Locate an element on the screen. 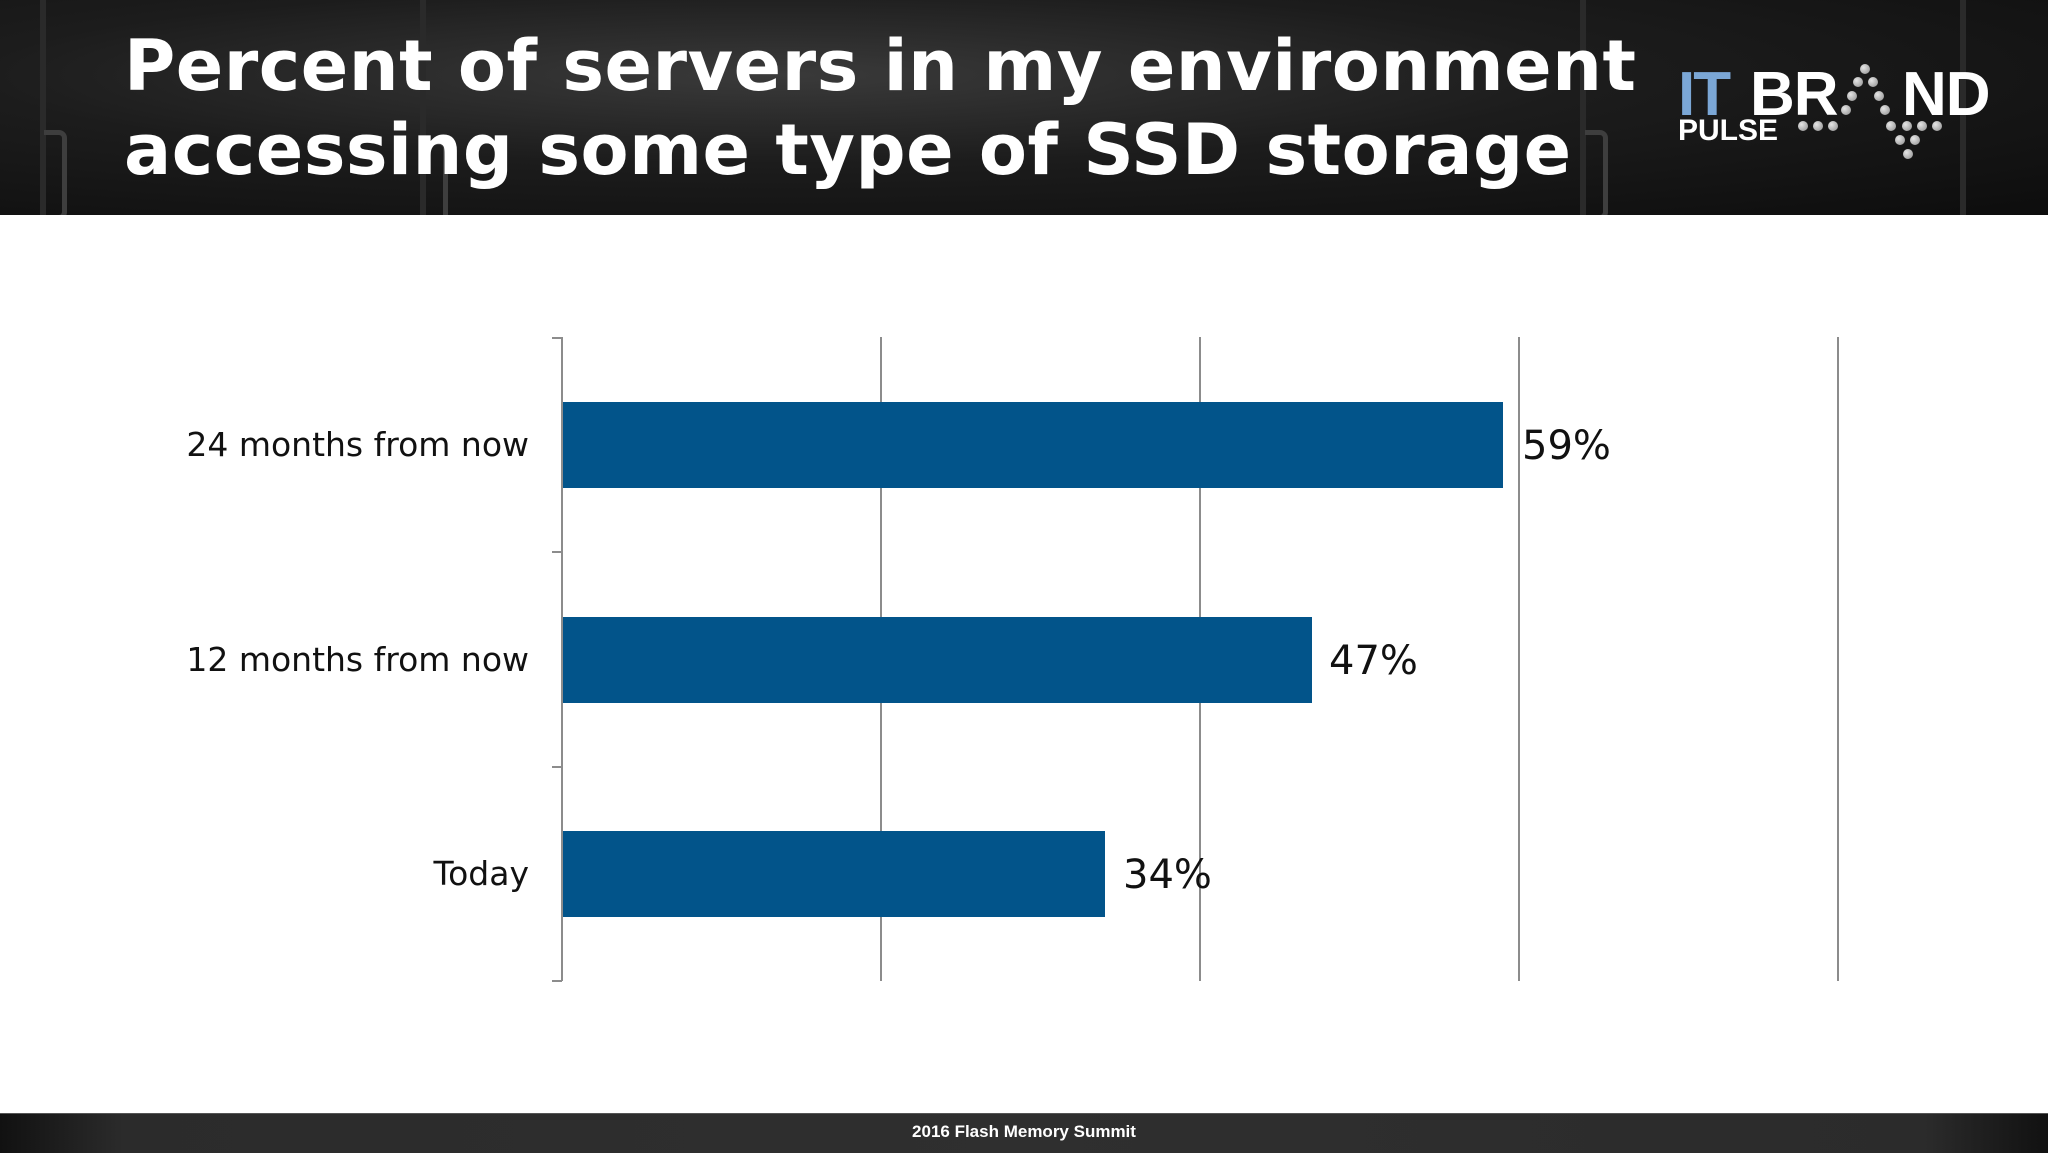  bar-today is located at coordinates (834, 874).